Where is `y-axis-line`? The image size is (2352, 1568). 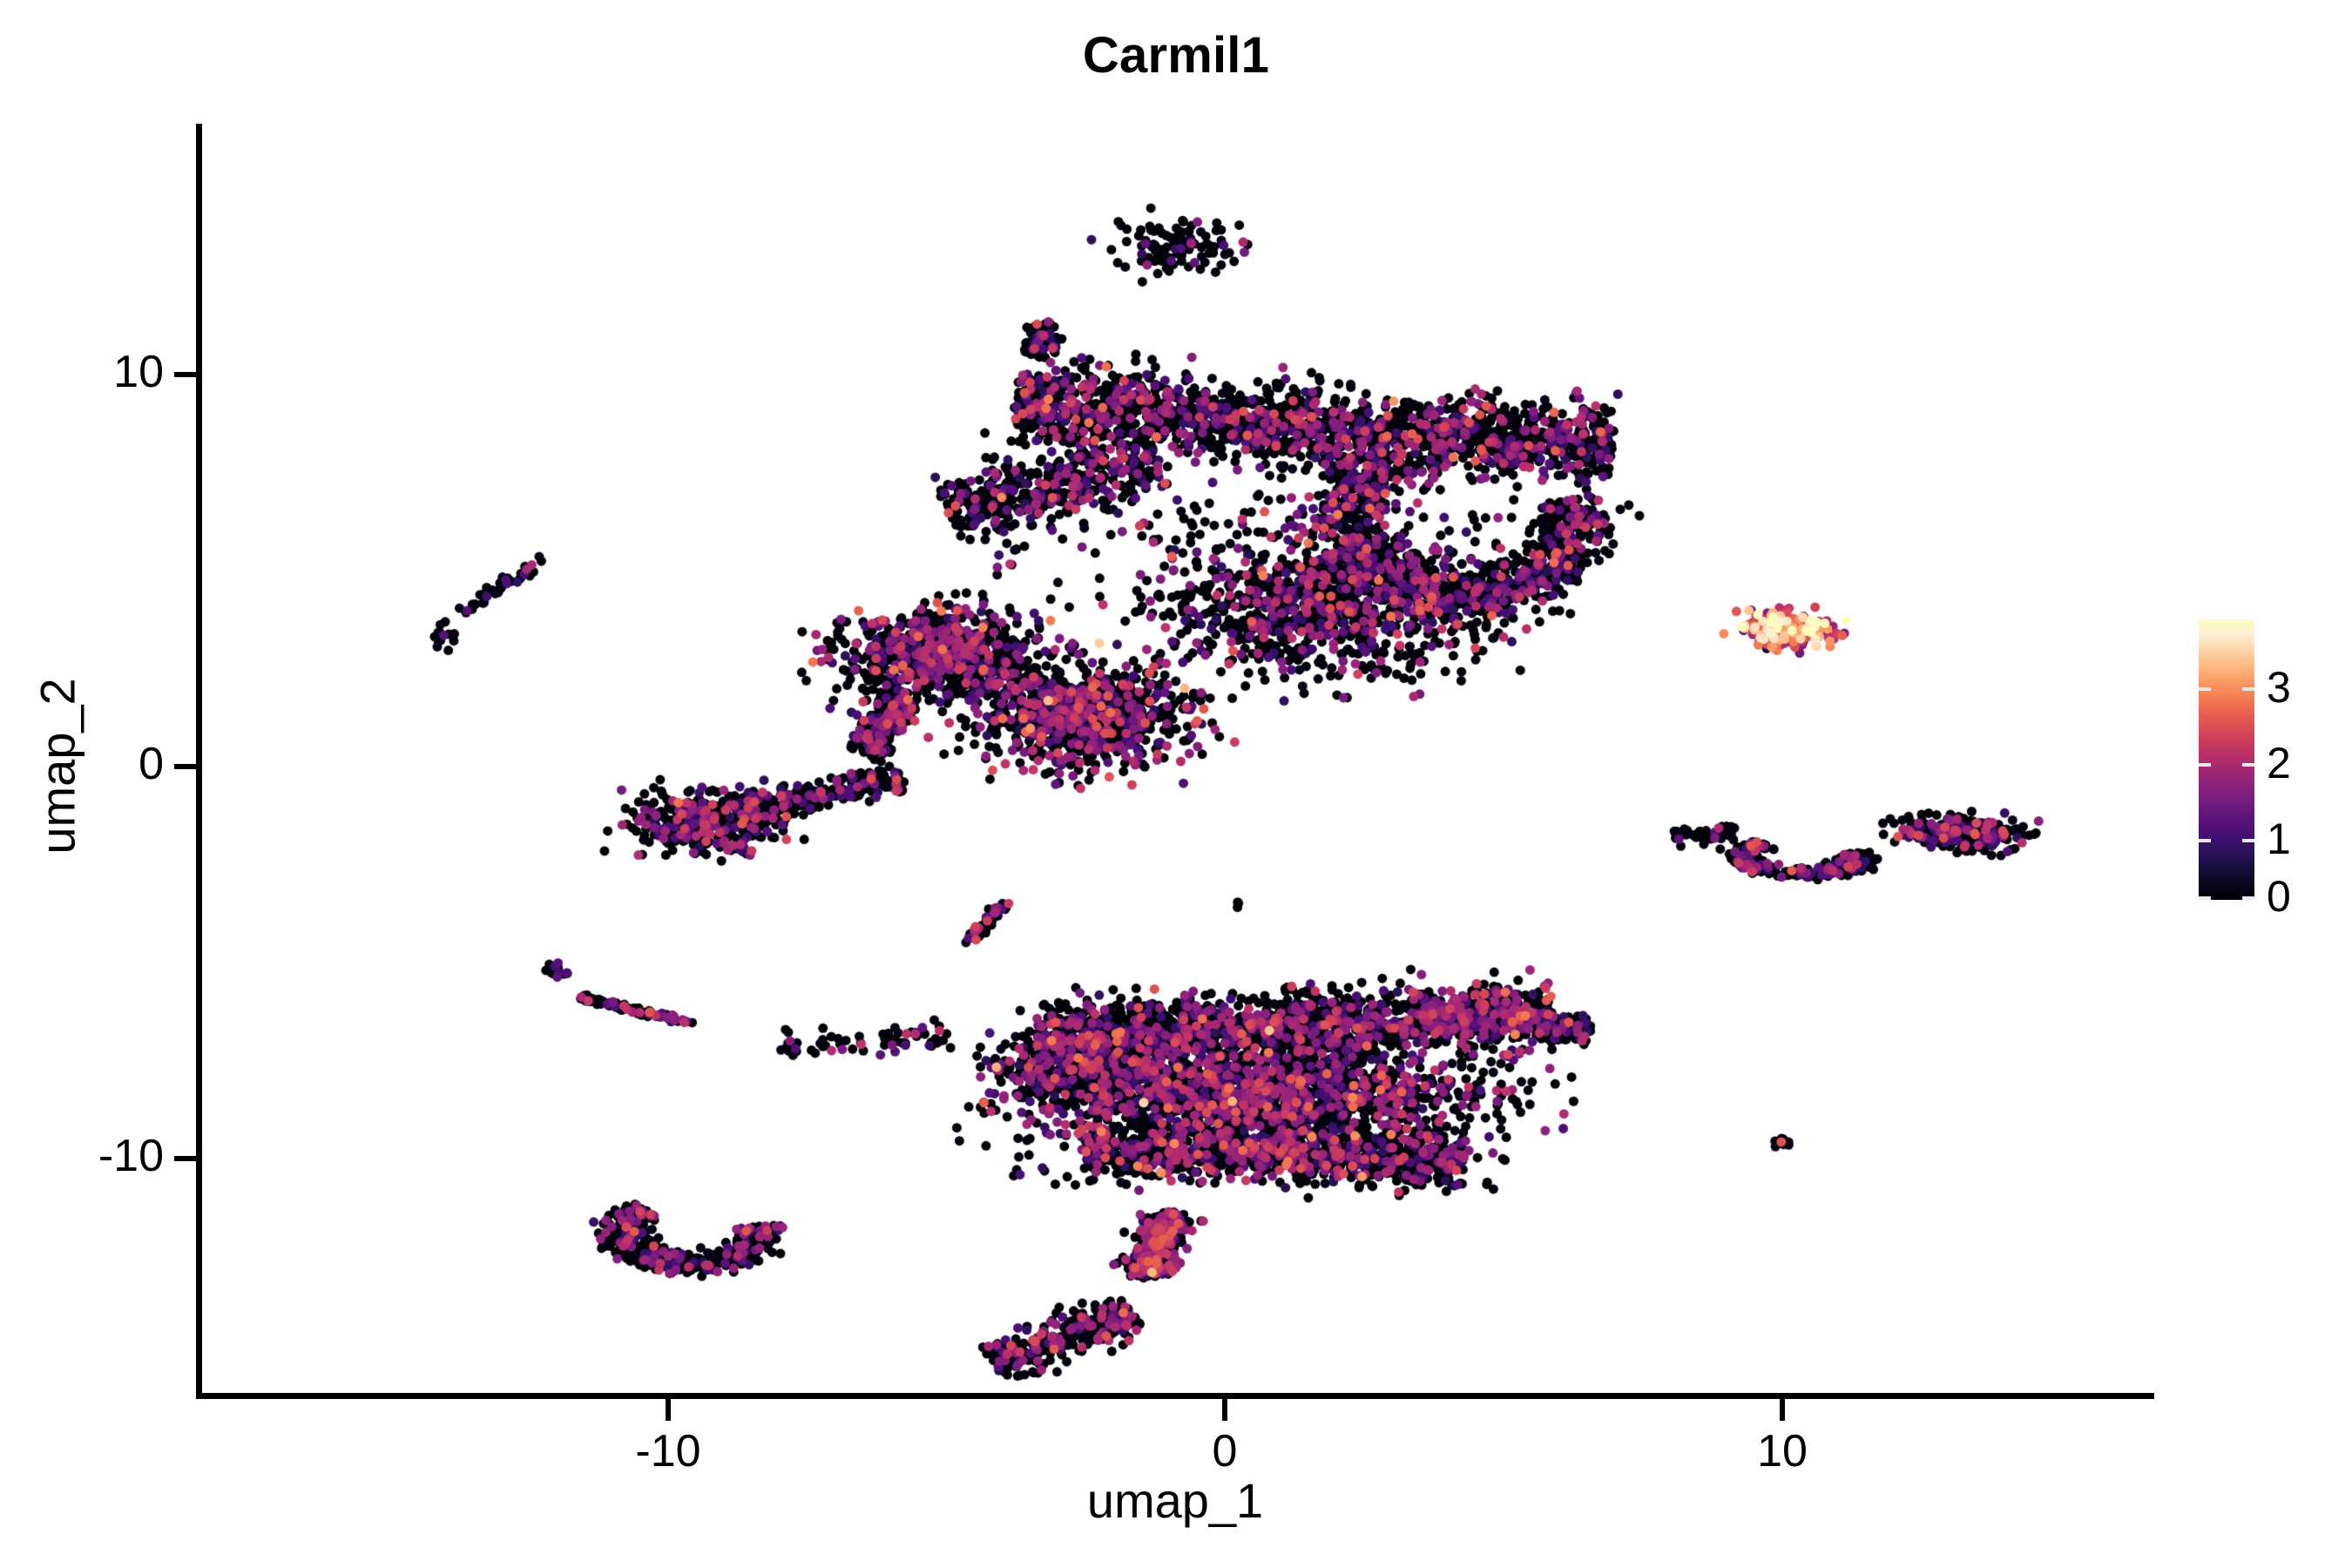
y-axis-line is located at coordinates (199, 761).